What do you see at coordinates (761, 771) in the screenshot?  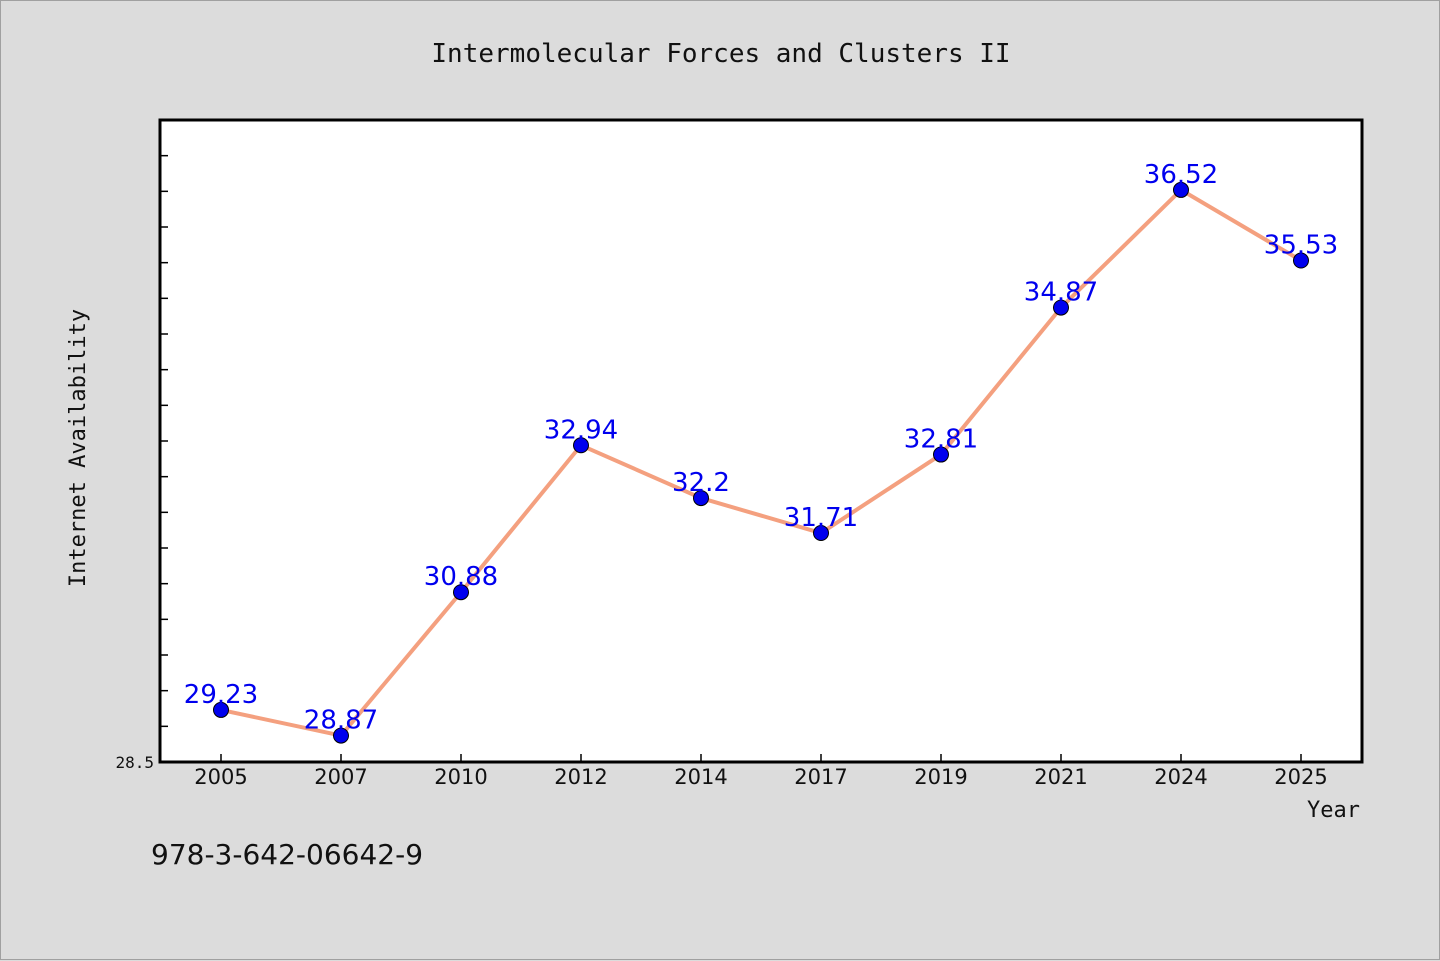 I see `x-axis-ticks: 2005 2007 2010 2012 2014 2017 2019 2021 2024 2025` at bounding box center [761, 771].